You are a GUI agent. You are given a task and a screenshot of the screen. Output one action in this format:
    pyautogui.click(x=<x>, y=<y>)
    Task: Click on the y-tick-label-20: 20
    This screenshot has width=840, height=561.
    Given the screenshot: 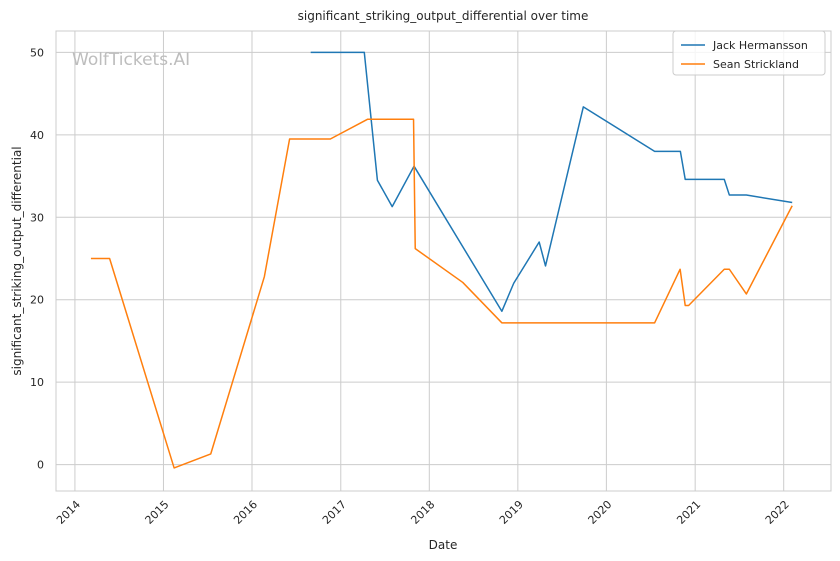 What is the action you would take?
    pyautogui.click(x=37, y=300)
    